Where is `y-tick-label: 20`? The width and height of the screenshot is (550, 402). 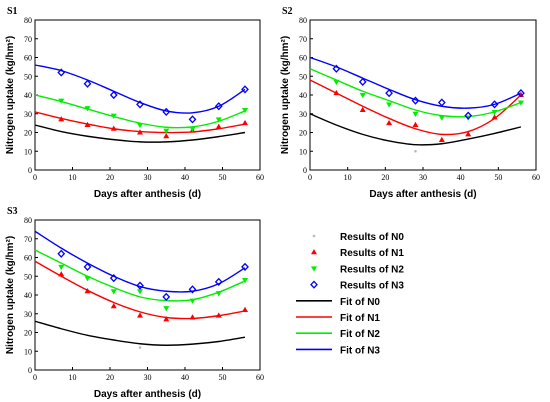 y-tick-label: 20 is located at coordinates (303, 133).